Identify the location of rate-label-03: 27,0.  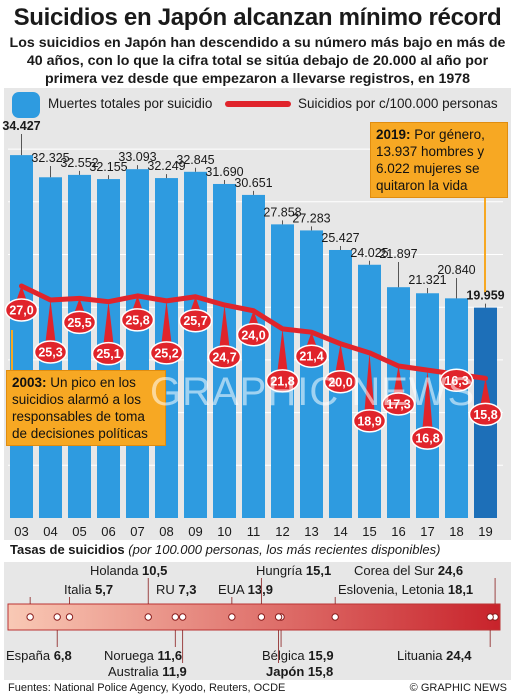
(21, 311).